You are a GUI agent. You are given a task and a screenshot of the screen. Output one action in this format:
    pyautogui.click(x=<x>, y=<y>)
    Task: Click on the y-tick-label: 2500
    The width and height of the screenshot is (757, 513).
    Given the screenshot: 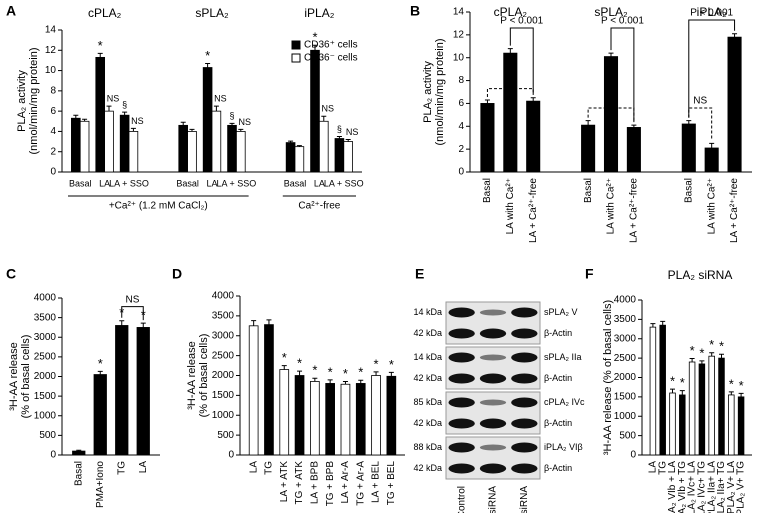 What is the action you would take?
    pyautogui.click(x=625, y=358)
    